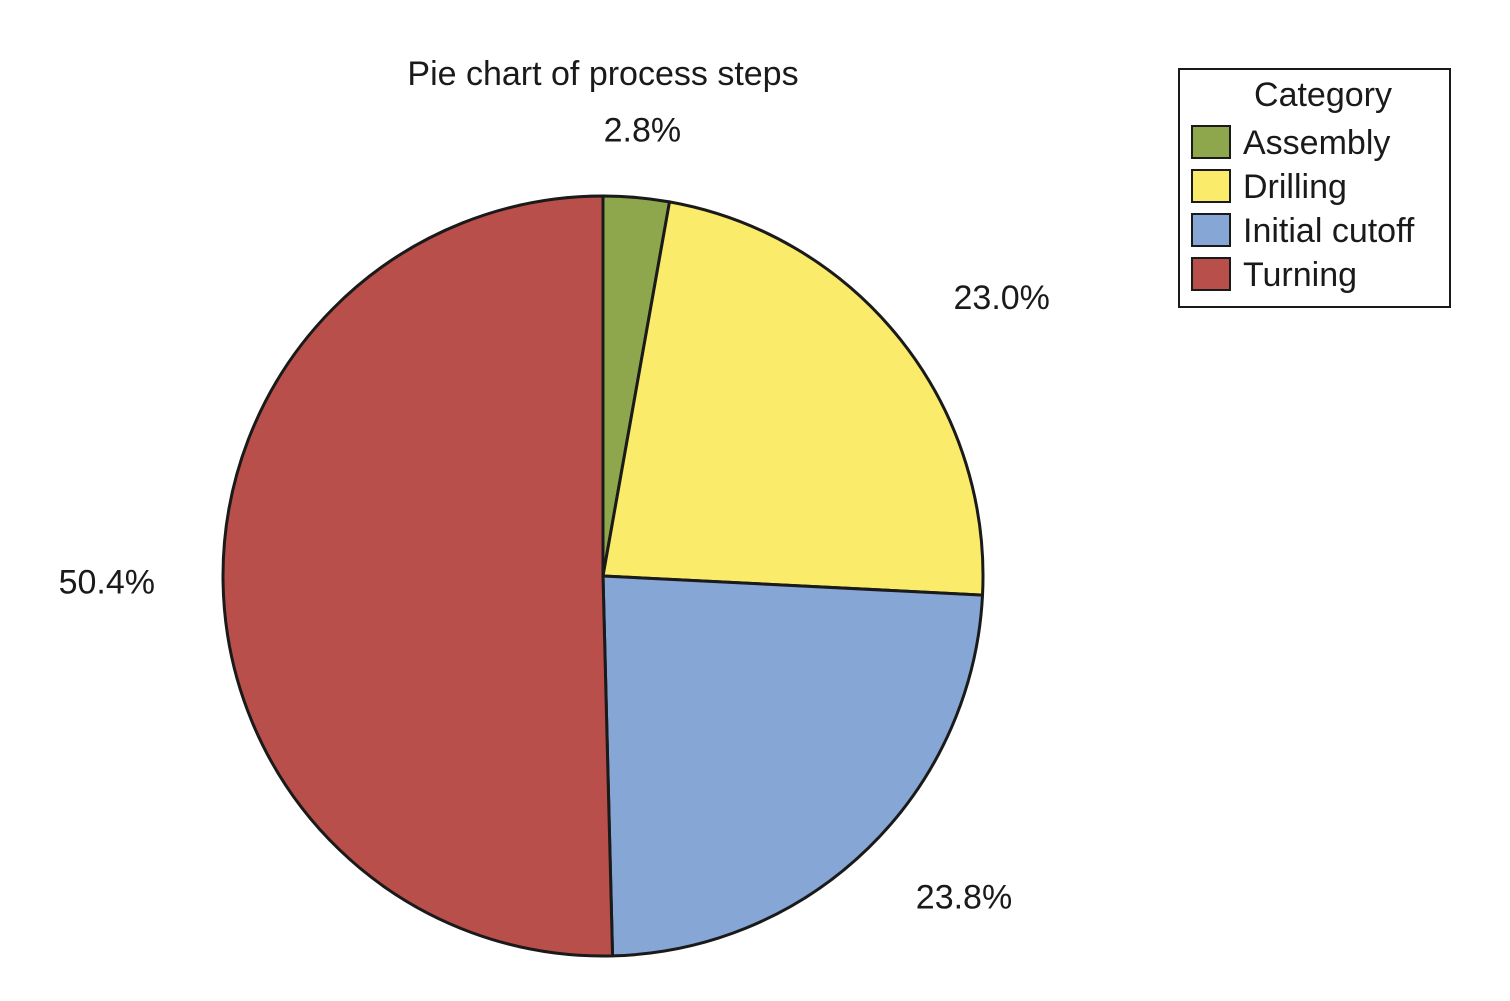 The width and height of the screenshot is (1510, 1001). Describe the element at coordinates (1329, 231) in the screenshot. I see `legend-label-initial-cutoff: Initial cutoff` at that location.